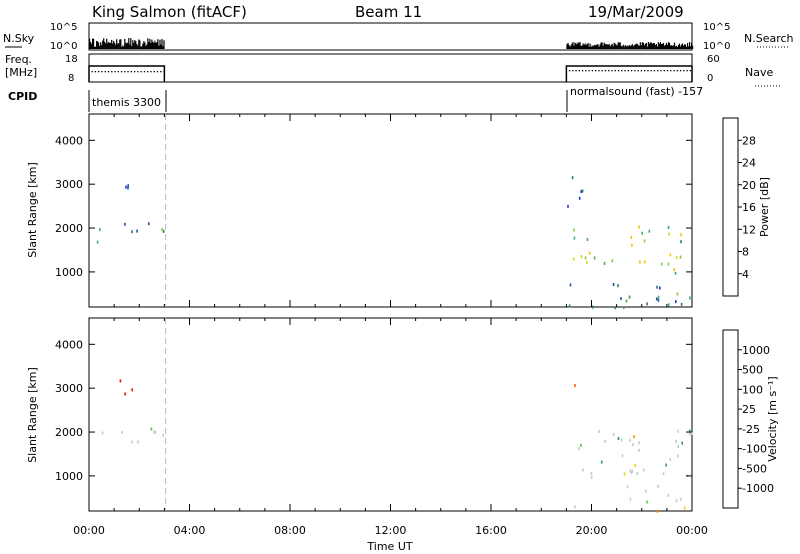  What do you see at coordinates (752, 370) in the screenshot?
I see `velocity-colorbar-tick-label: 500` at bounding box center [752, 370].